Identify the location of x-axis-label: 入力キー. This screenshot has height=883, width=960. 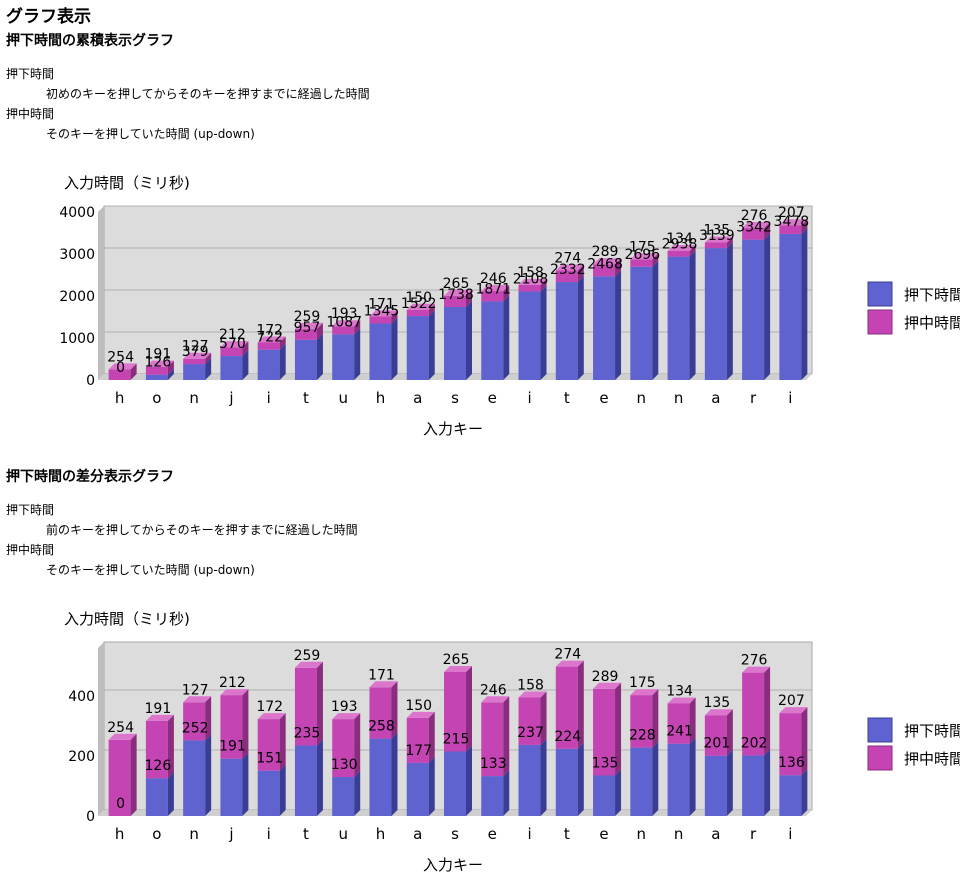
(453, 429).